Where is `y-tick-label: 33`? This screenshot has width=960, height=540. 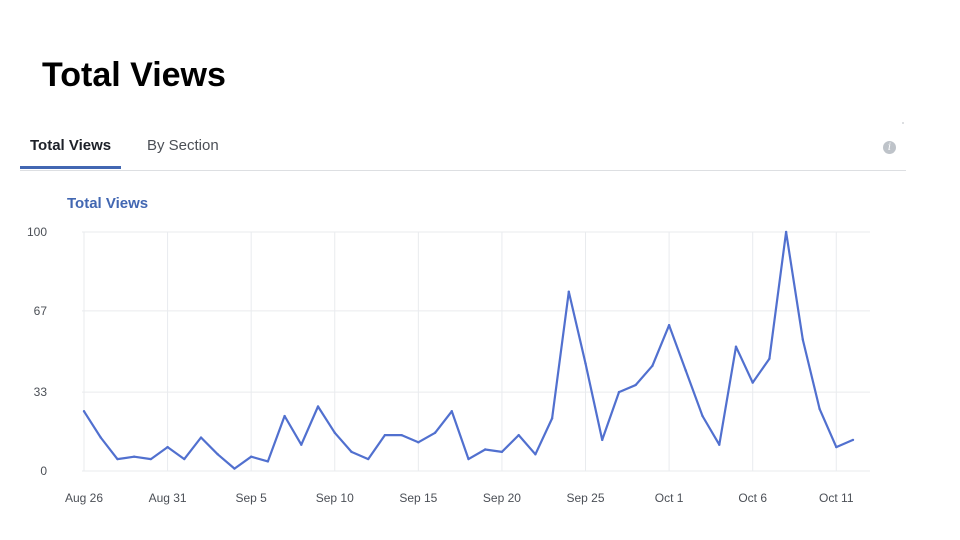
y-tick-label: 33 is located at coordinates (41, 392).